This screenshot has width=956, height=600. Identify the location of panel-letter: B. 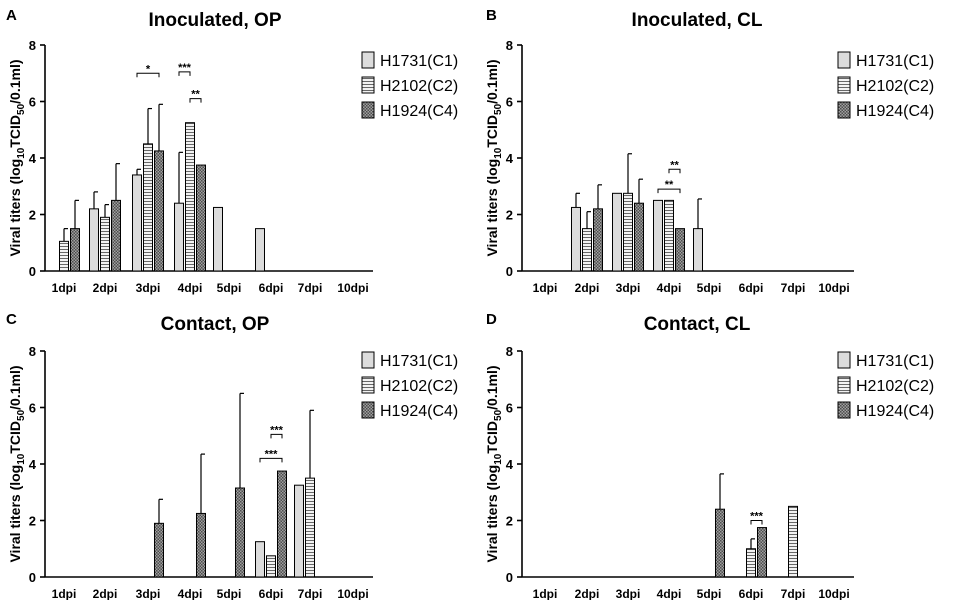
(491, 15).